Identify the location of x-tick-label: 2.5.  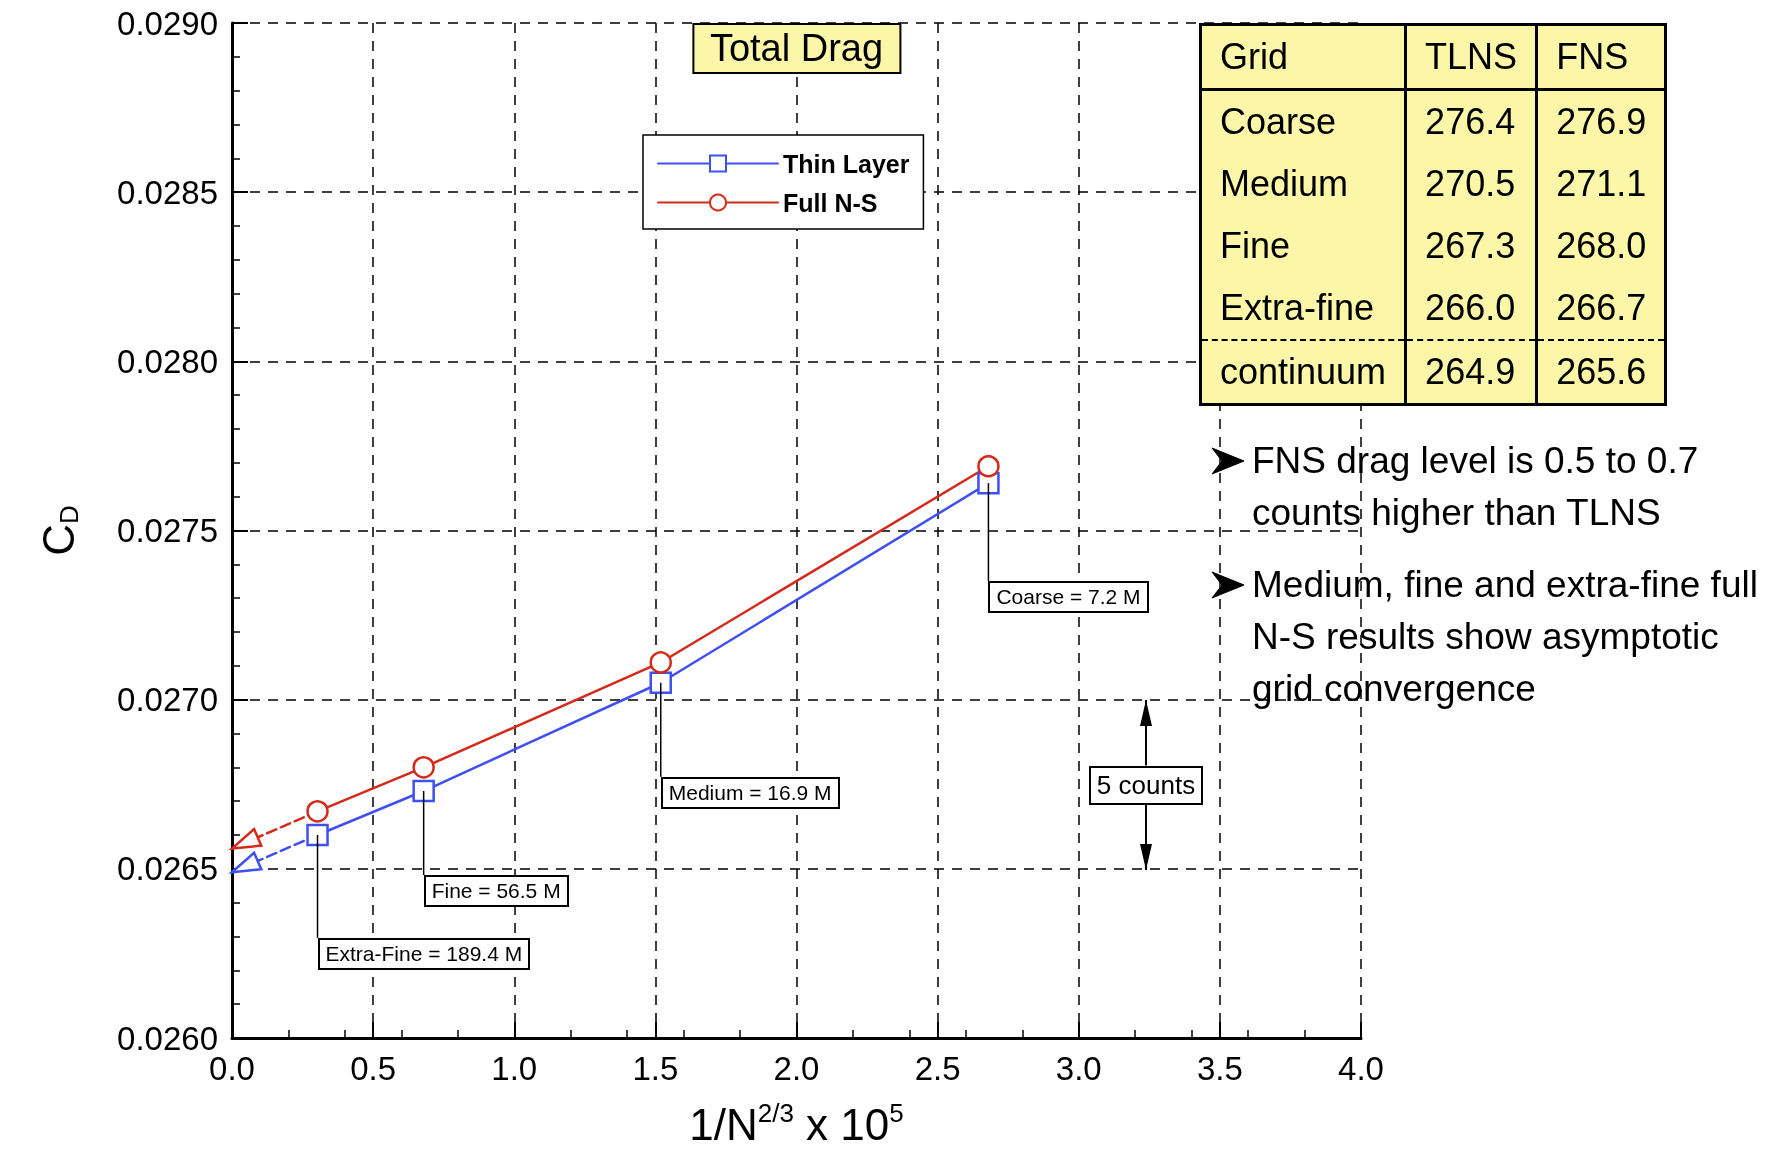
(937, 1068).